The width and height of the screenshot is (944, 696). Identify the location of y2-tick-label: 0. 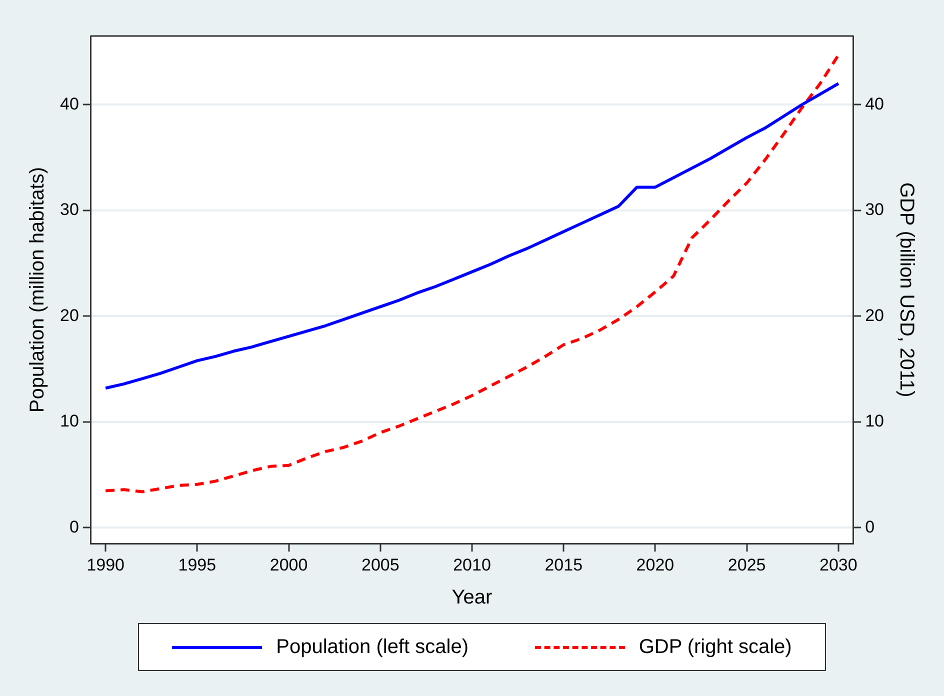
(870, 526).